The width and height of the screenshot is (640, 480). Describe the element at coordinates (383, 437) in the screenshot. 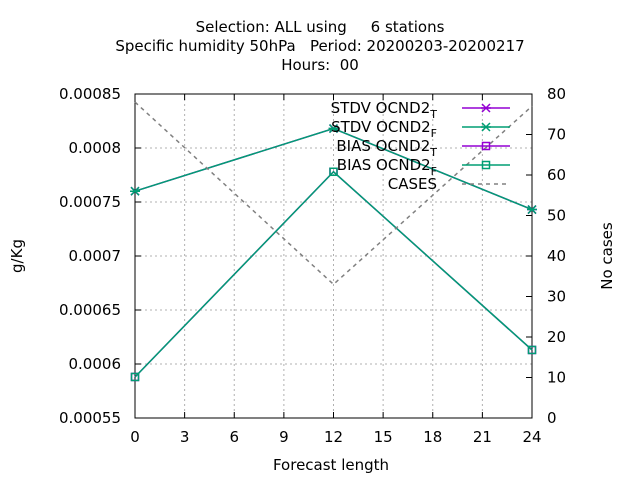

I see `x-tick-label: 15` at that location.